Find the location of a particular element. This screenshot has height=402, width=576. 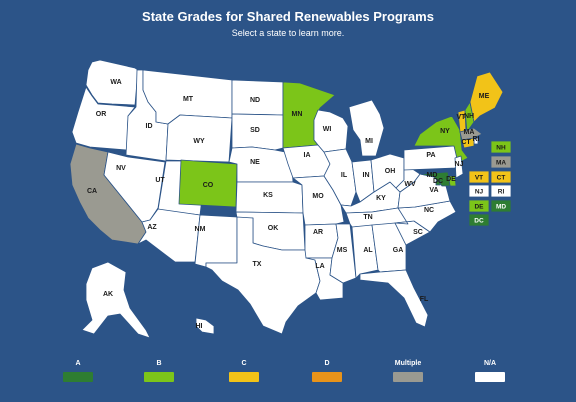

state-label-co: CO is located at coordinates (208, 185).